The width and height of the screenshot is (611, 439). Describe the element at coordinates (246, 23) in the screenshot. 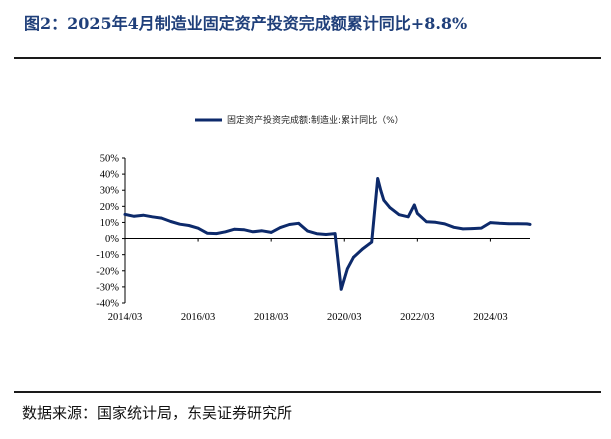

I see `figure-title: 图2：2025年4月制造业固定资产投资完成额累计同比+8.8%` at that location.